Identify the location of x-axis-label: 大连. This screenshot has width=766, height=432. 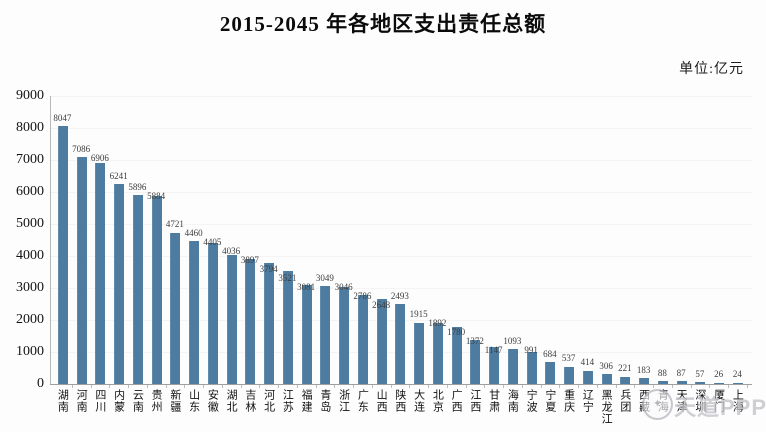
(418, 401).